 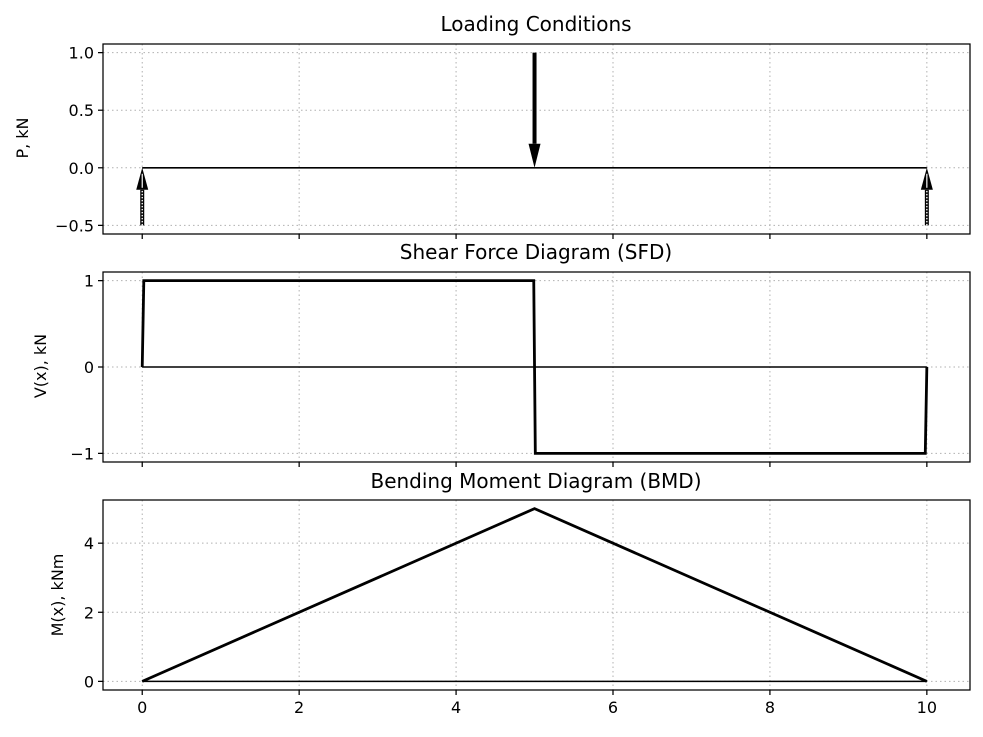 What do you see at coordinates (536, 252) in the screenshot?
I see `shear-force-title: Shear Force Diagram (SFD)` at bounding box center [536, 252].